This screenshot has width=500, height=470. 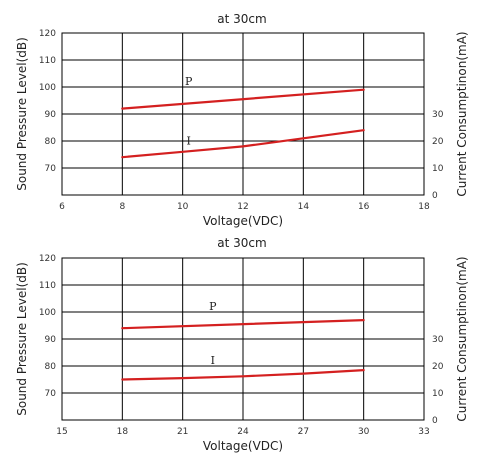 I want to click on x-tick-label: 15, so click(x=61, y=432).